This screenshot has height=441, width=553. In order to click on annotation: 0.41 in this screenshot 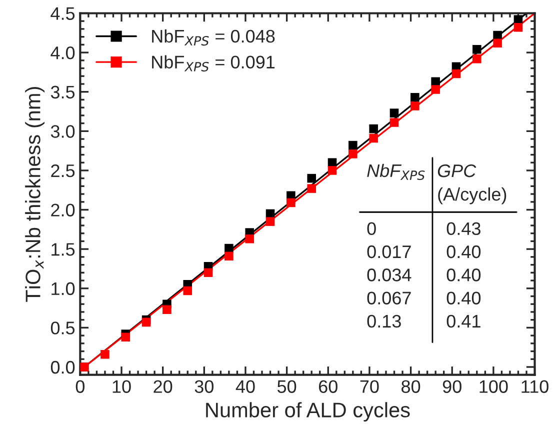, I will do `click(463, 321)`.